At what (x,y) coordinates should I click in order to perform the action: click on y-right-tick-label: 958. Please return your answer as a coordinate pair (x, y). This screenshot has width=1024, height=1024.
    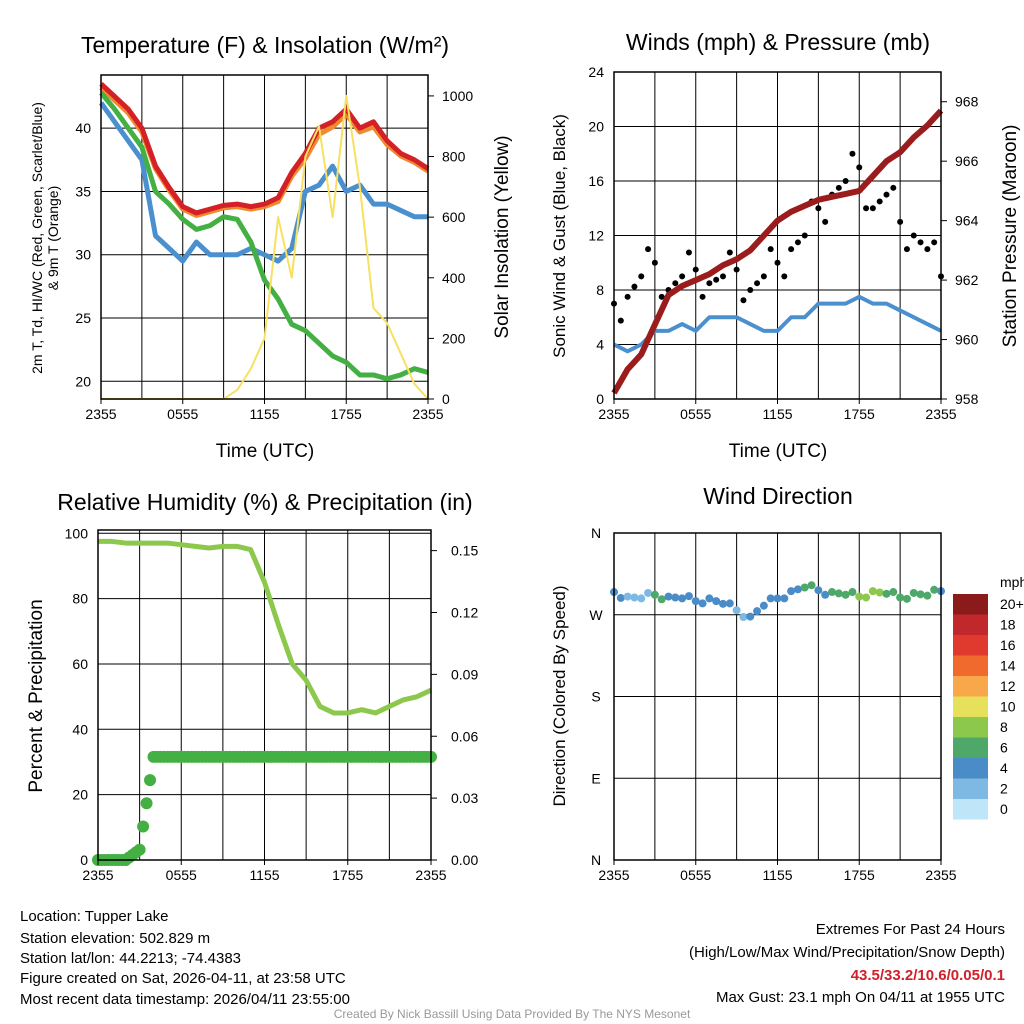
    Looking at the image, I should click on (967, 399).